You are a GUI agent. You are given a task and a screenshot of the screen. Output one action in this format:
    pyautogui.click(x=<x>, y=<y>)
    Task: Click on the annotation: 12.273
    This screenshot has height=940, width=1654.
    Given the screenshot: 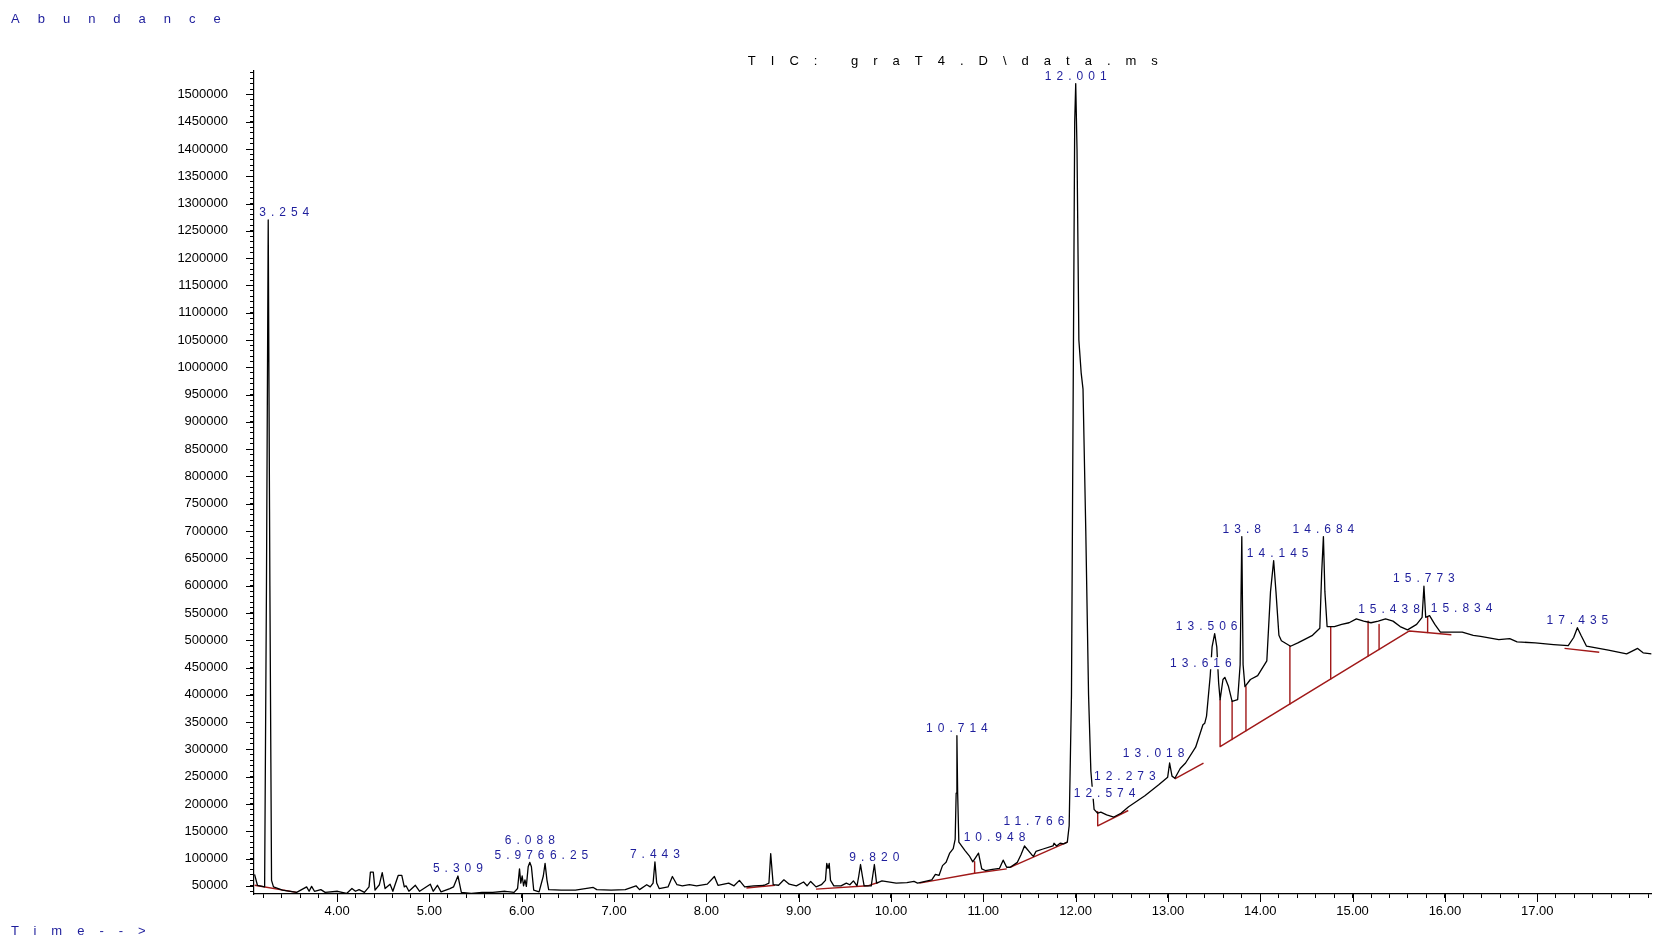 What is the action you would take?
    pyautogui.click(x=1127, y=776)
    